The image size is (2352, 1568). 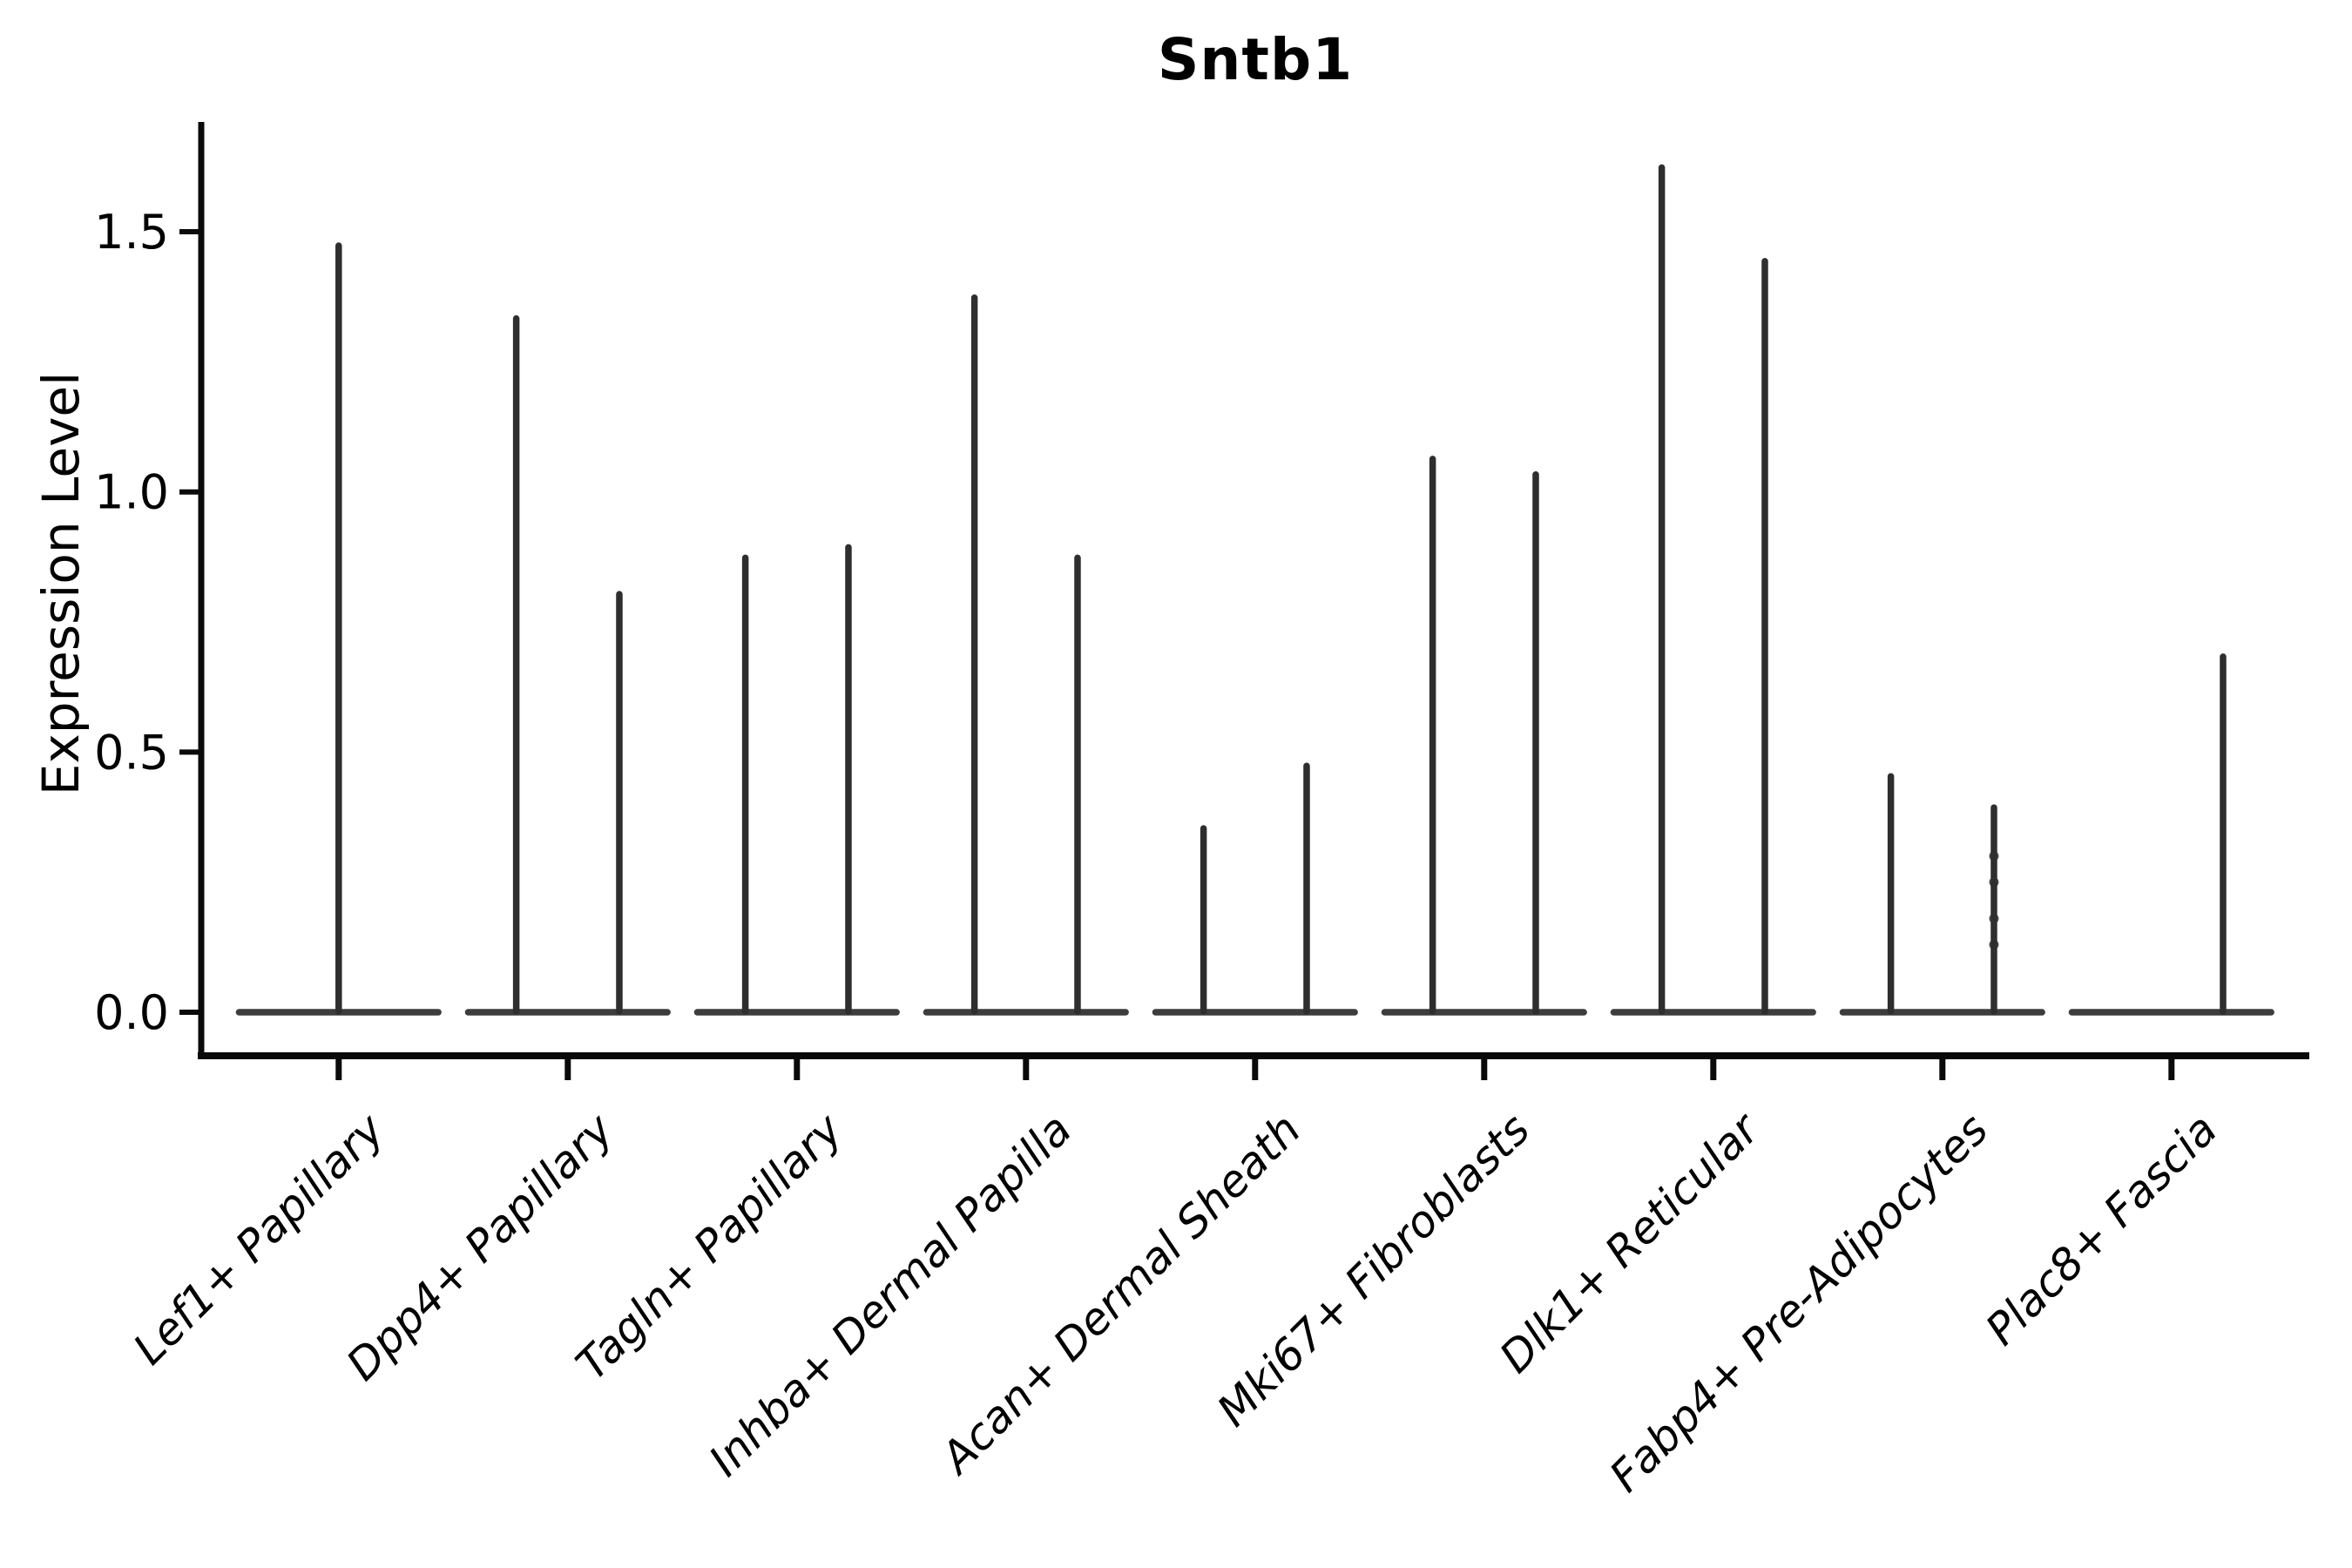 I want to click on y-tick-label: 0.5, so click(x=131, y=752).